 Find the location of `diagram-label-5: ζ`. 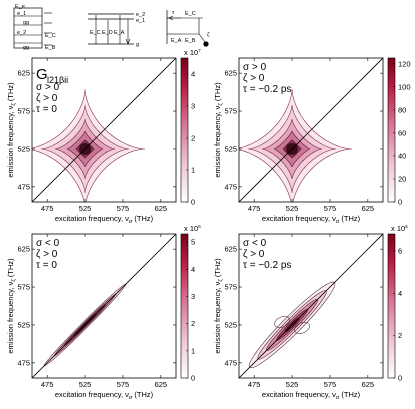

diagram-label-5: ζ is located at coordinates (208, 35).